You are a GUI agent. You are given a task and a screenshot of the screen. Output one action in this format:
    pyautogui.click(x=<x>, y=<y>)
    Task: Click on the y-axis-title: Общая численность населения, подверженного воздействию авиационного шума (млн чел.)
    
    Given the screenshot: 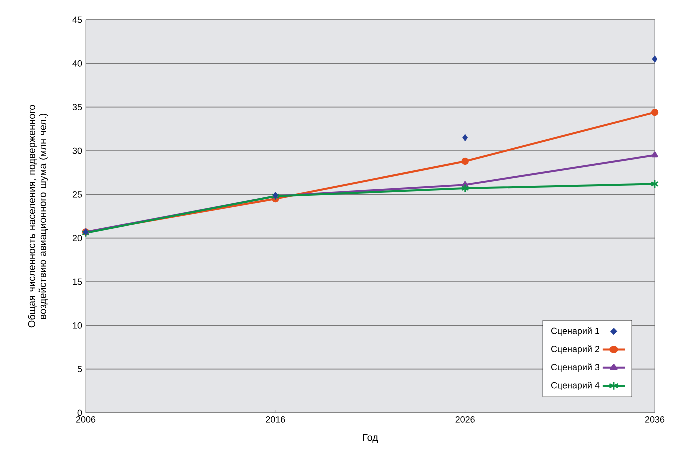 What is the action you would take?
    pyautogui.click(x=38, y=216)
    